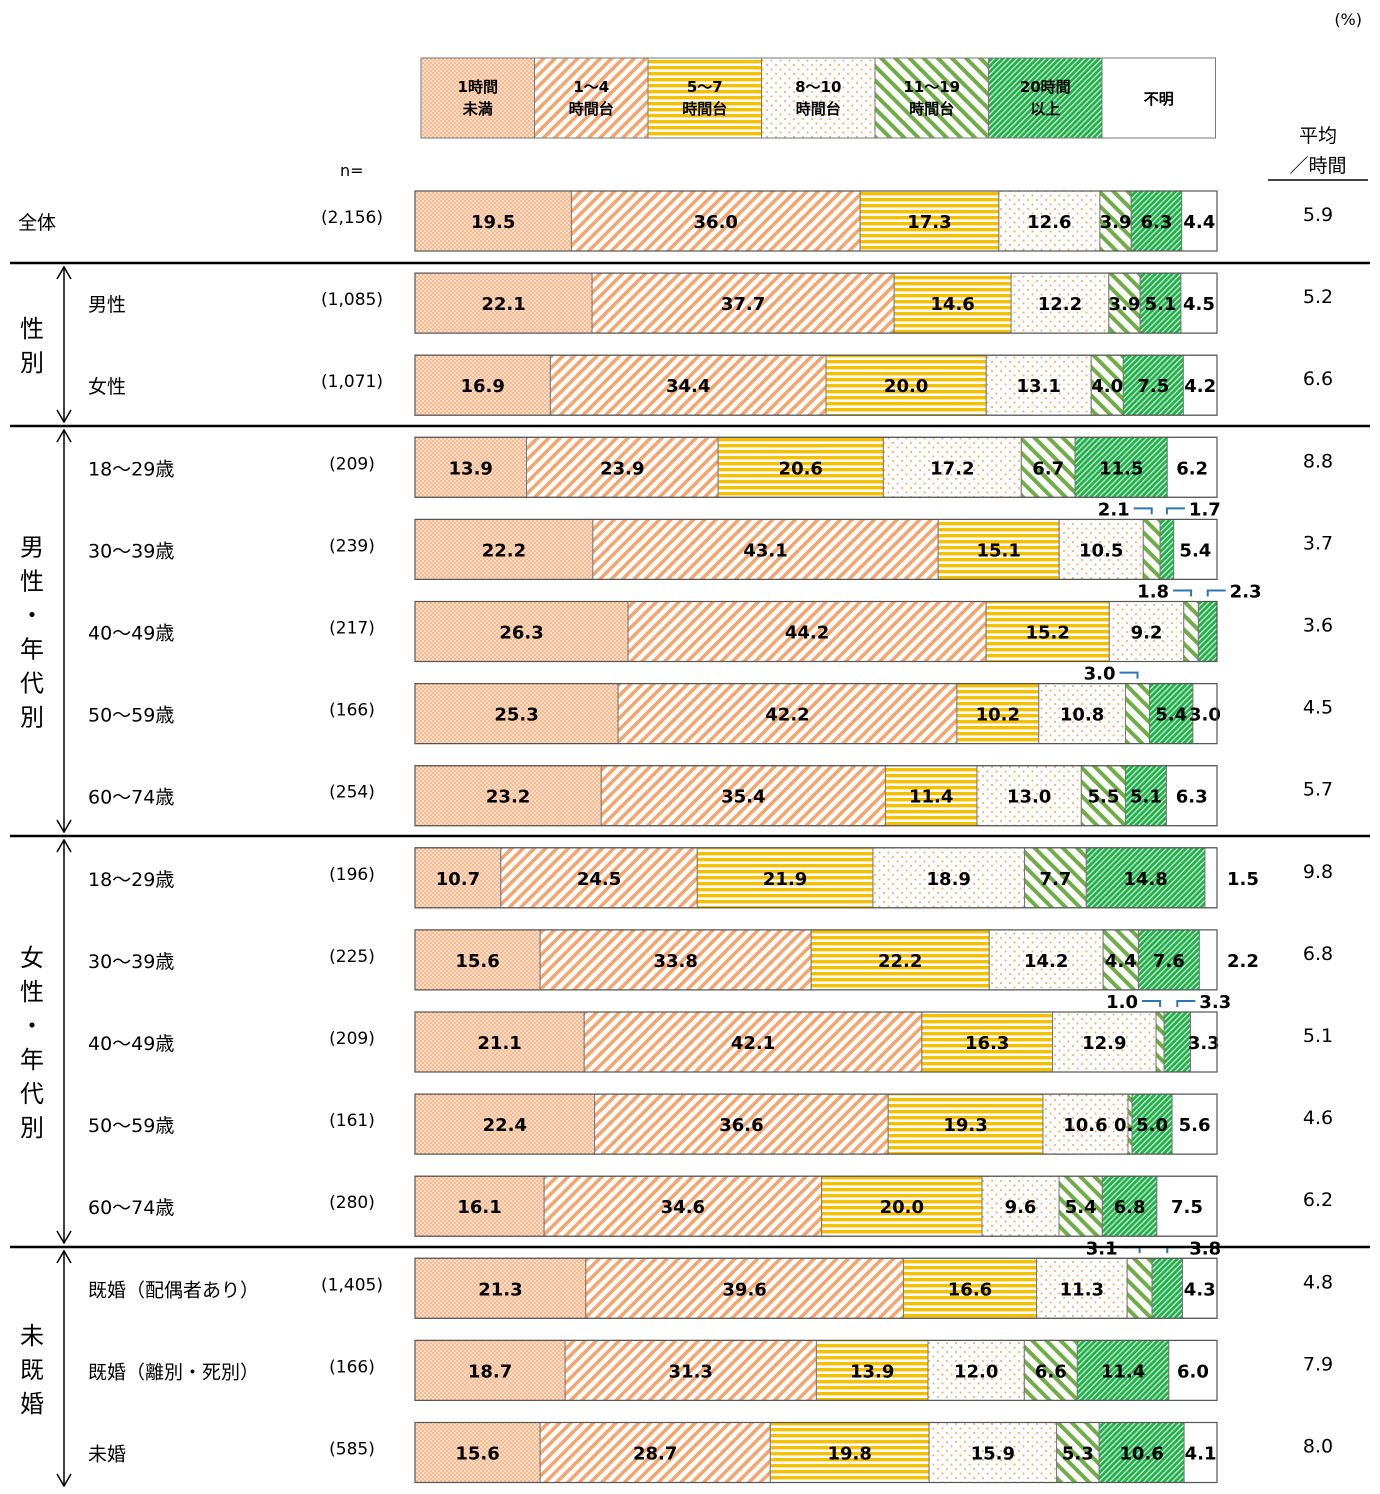 The image size is (1380, 1494). I want to click on data-label: 10.7, so click(458, 879).